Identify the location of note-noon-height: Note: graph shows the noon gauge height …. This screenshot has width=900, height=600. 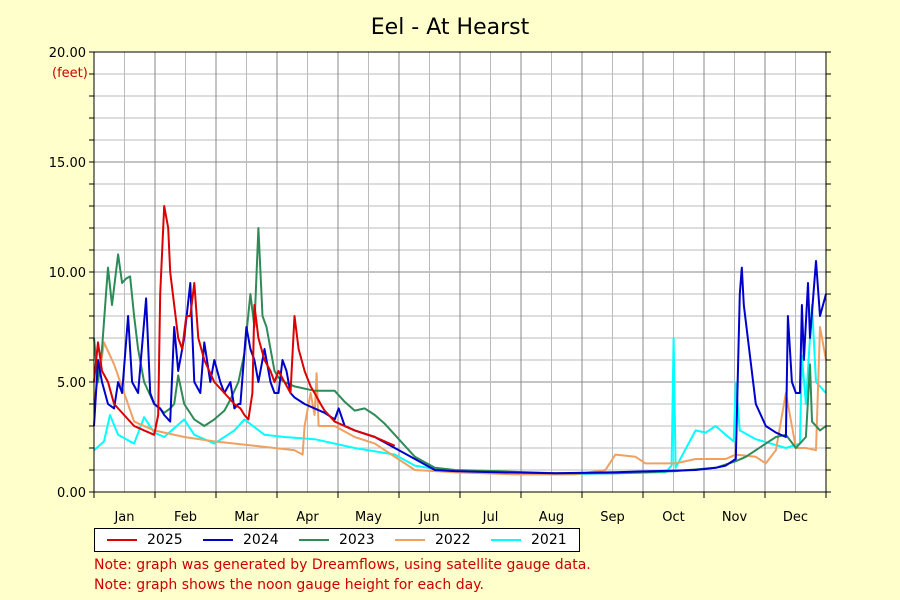
(289, 585).